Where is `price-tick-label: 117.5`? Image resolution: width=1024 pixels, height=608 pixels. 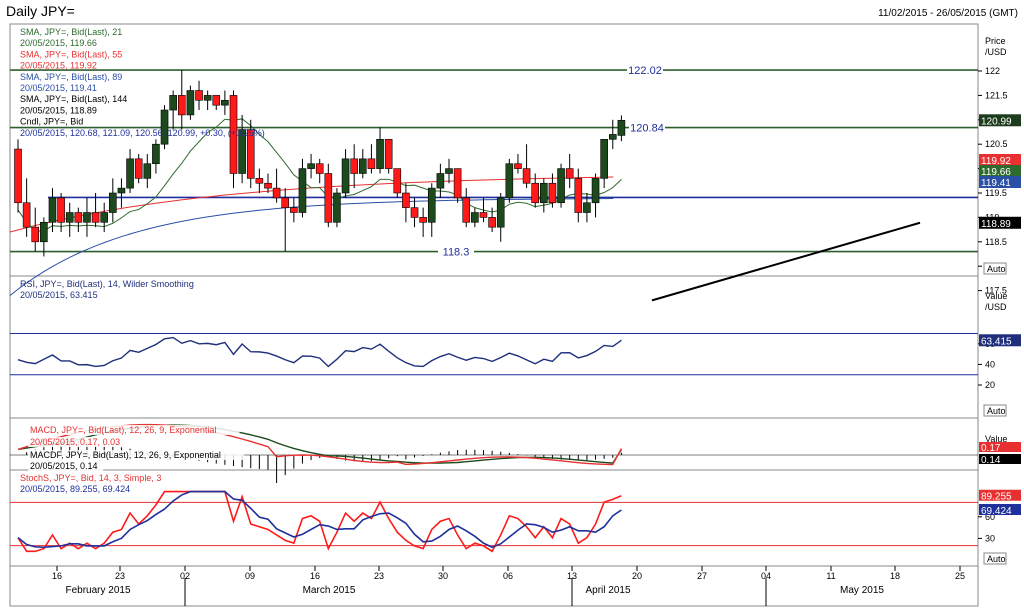 price-tick-label: 117.5 is located at coordinates (996, 291).